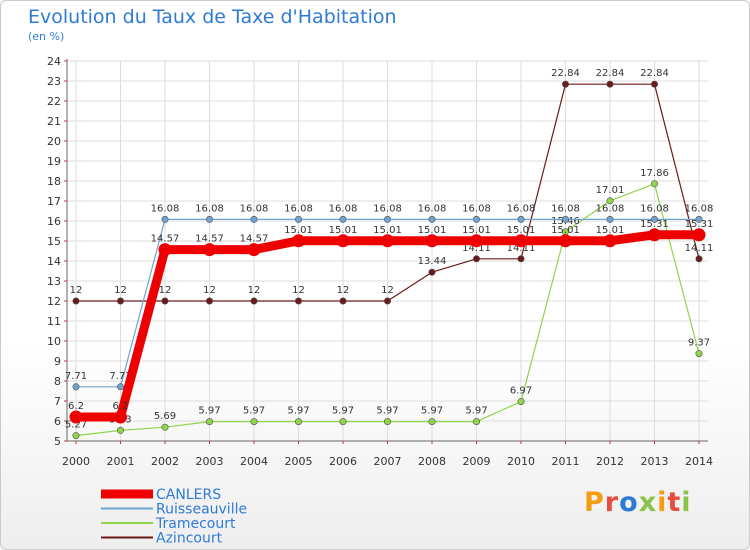 Image resolution: width=750 pixels, height=550 pixels. Describe the element at coordinates (54, 61) in the screenshot. I see `y-tick-label: 24` at that location.